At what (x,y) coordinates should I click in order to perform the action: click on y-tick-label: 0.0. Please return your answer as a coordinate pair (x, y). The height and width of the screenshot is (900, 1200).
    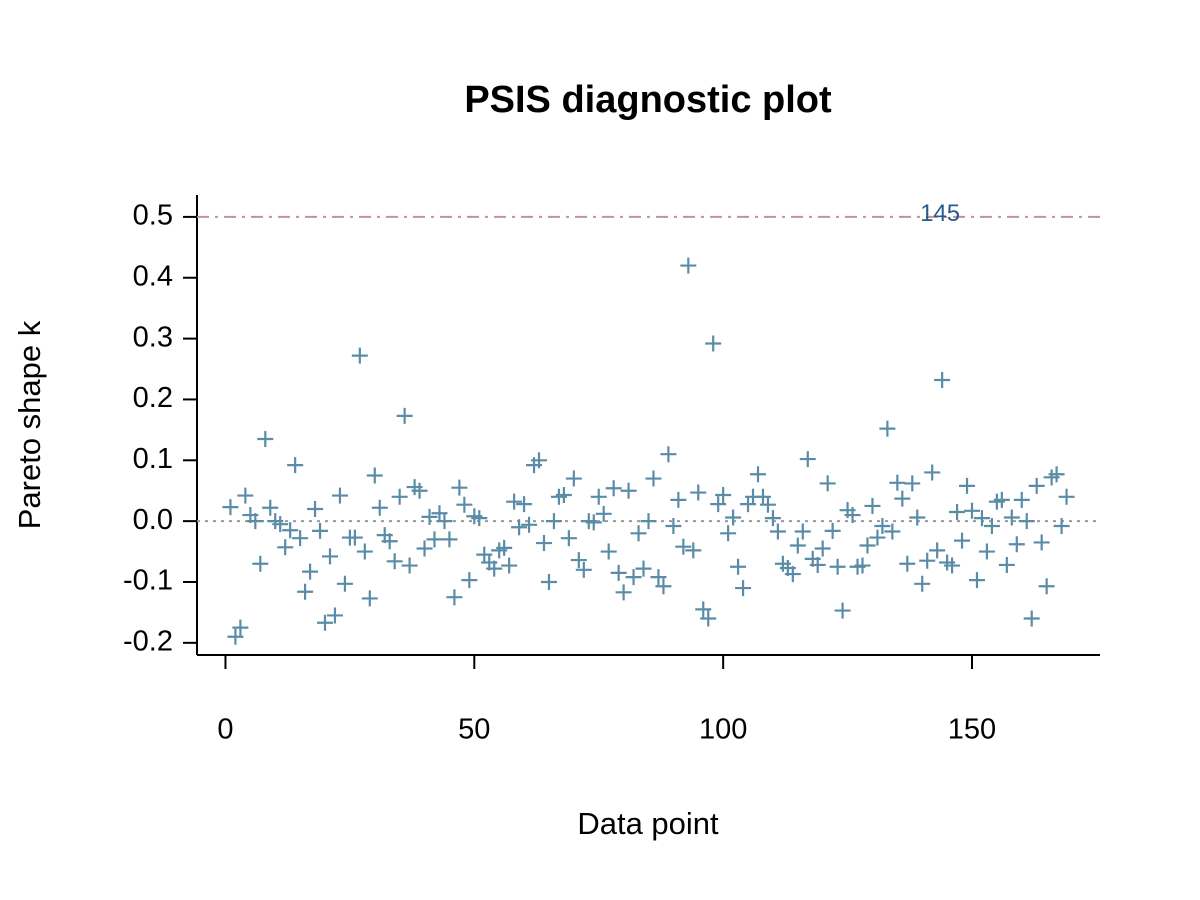
    Looking at the image, I should click on (153, 520).